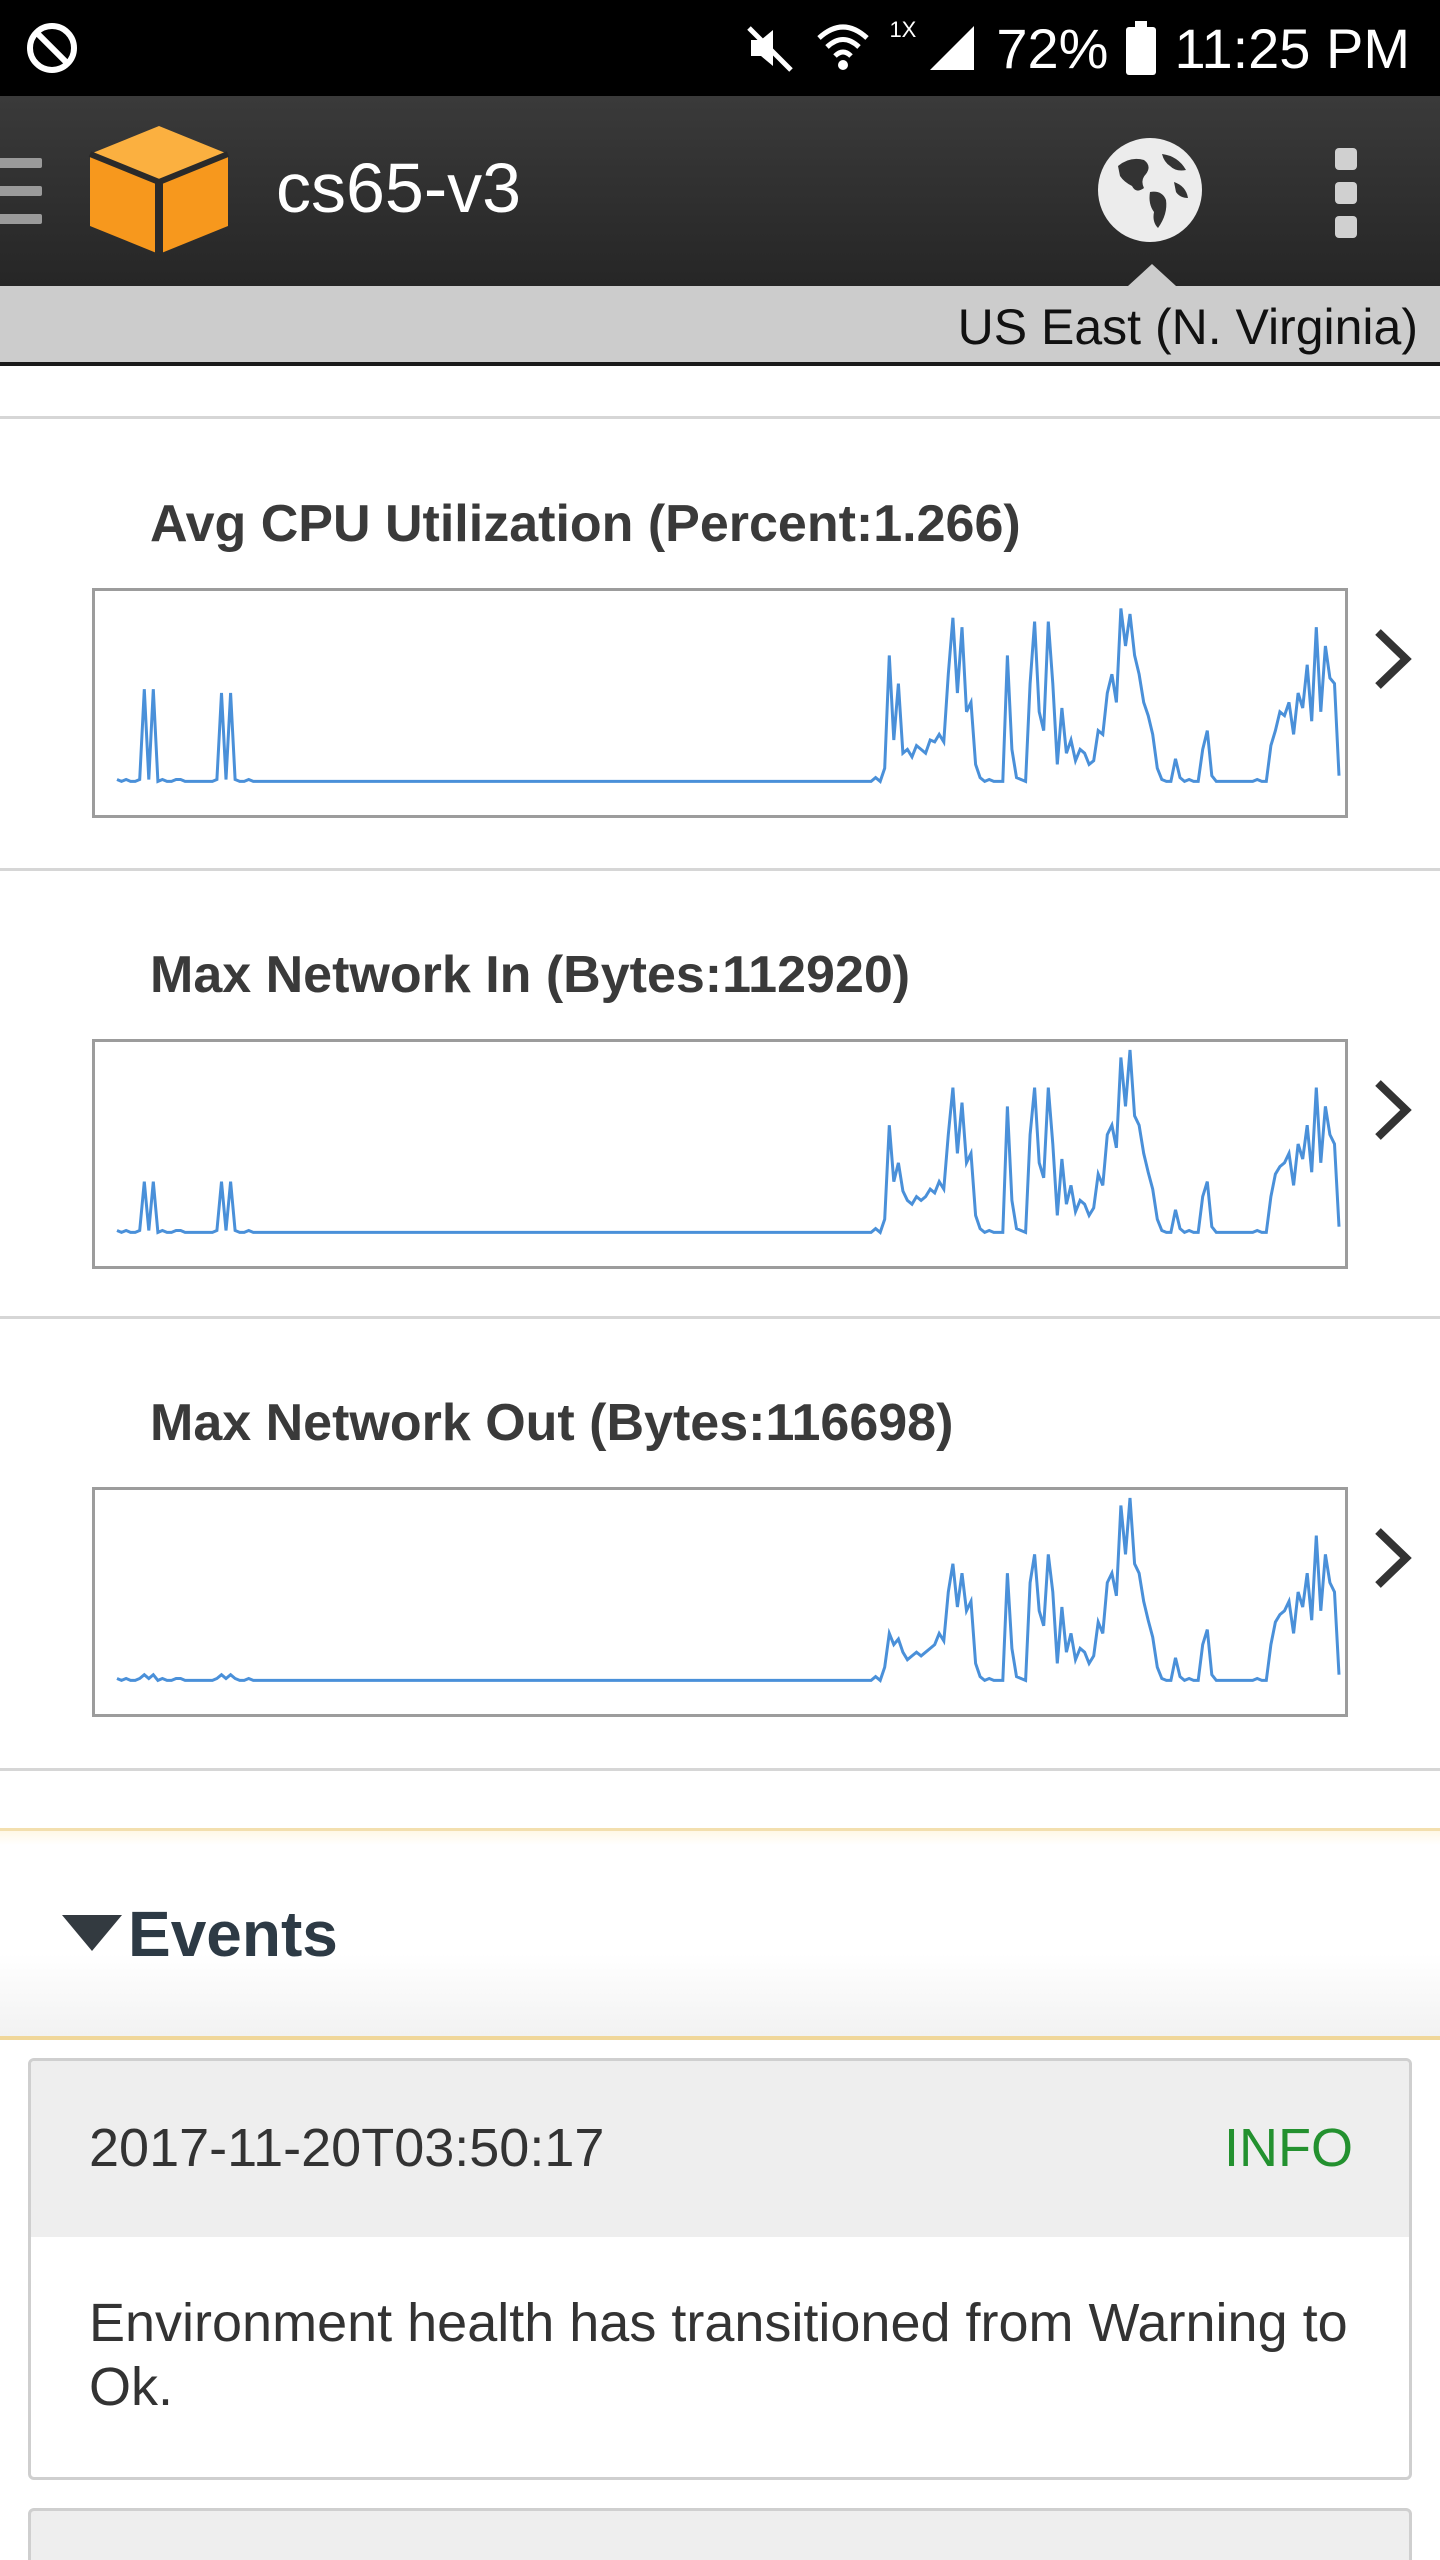 This screenshot has height=2560, width=1440. I want to click on network-out-chart, so click(720, 1602).